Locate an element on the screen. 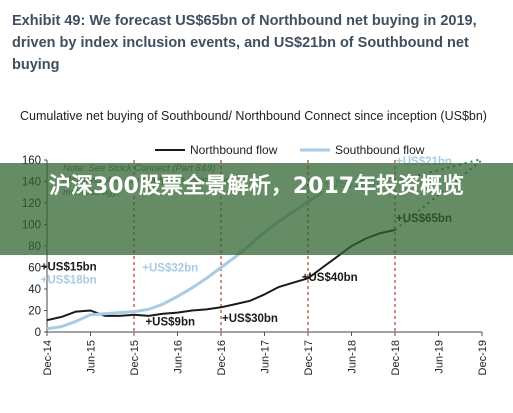  x-tick-label: Dec-16 is located at coordinates (222, 357).